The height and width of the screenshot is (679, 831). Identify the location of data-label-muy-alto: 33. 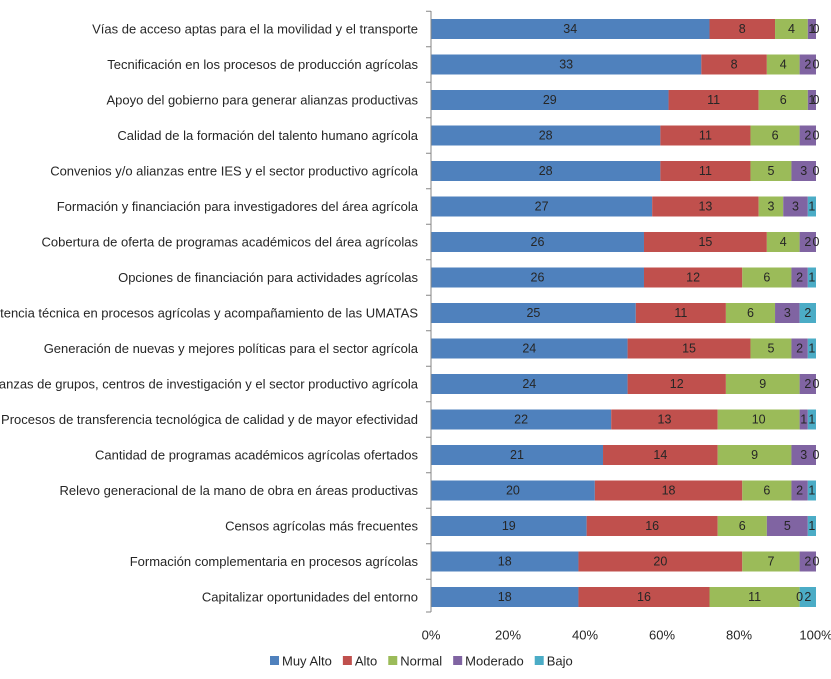
(566, 65).